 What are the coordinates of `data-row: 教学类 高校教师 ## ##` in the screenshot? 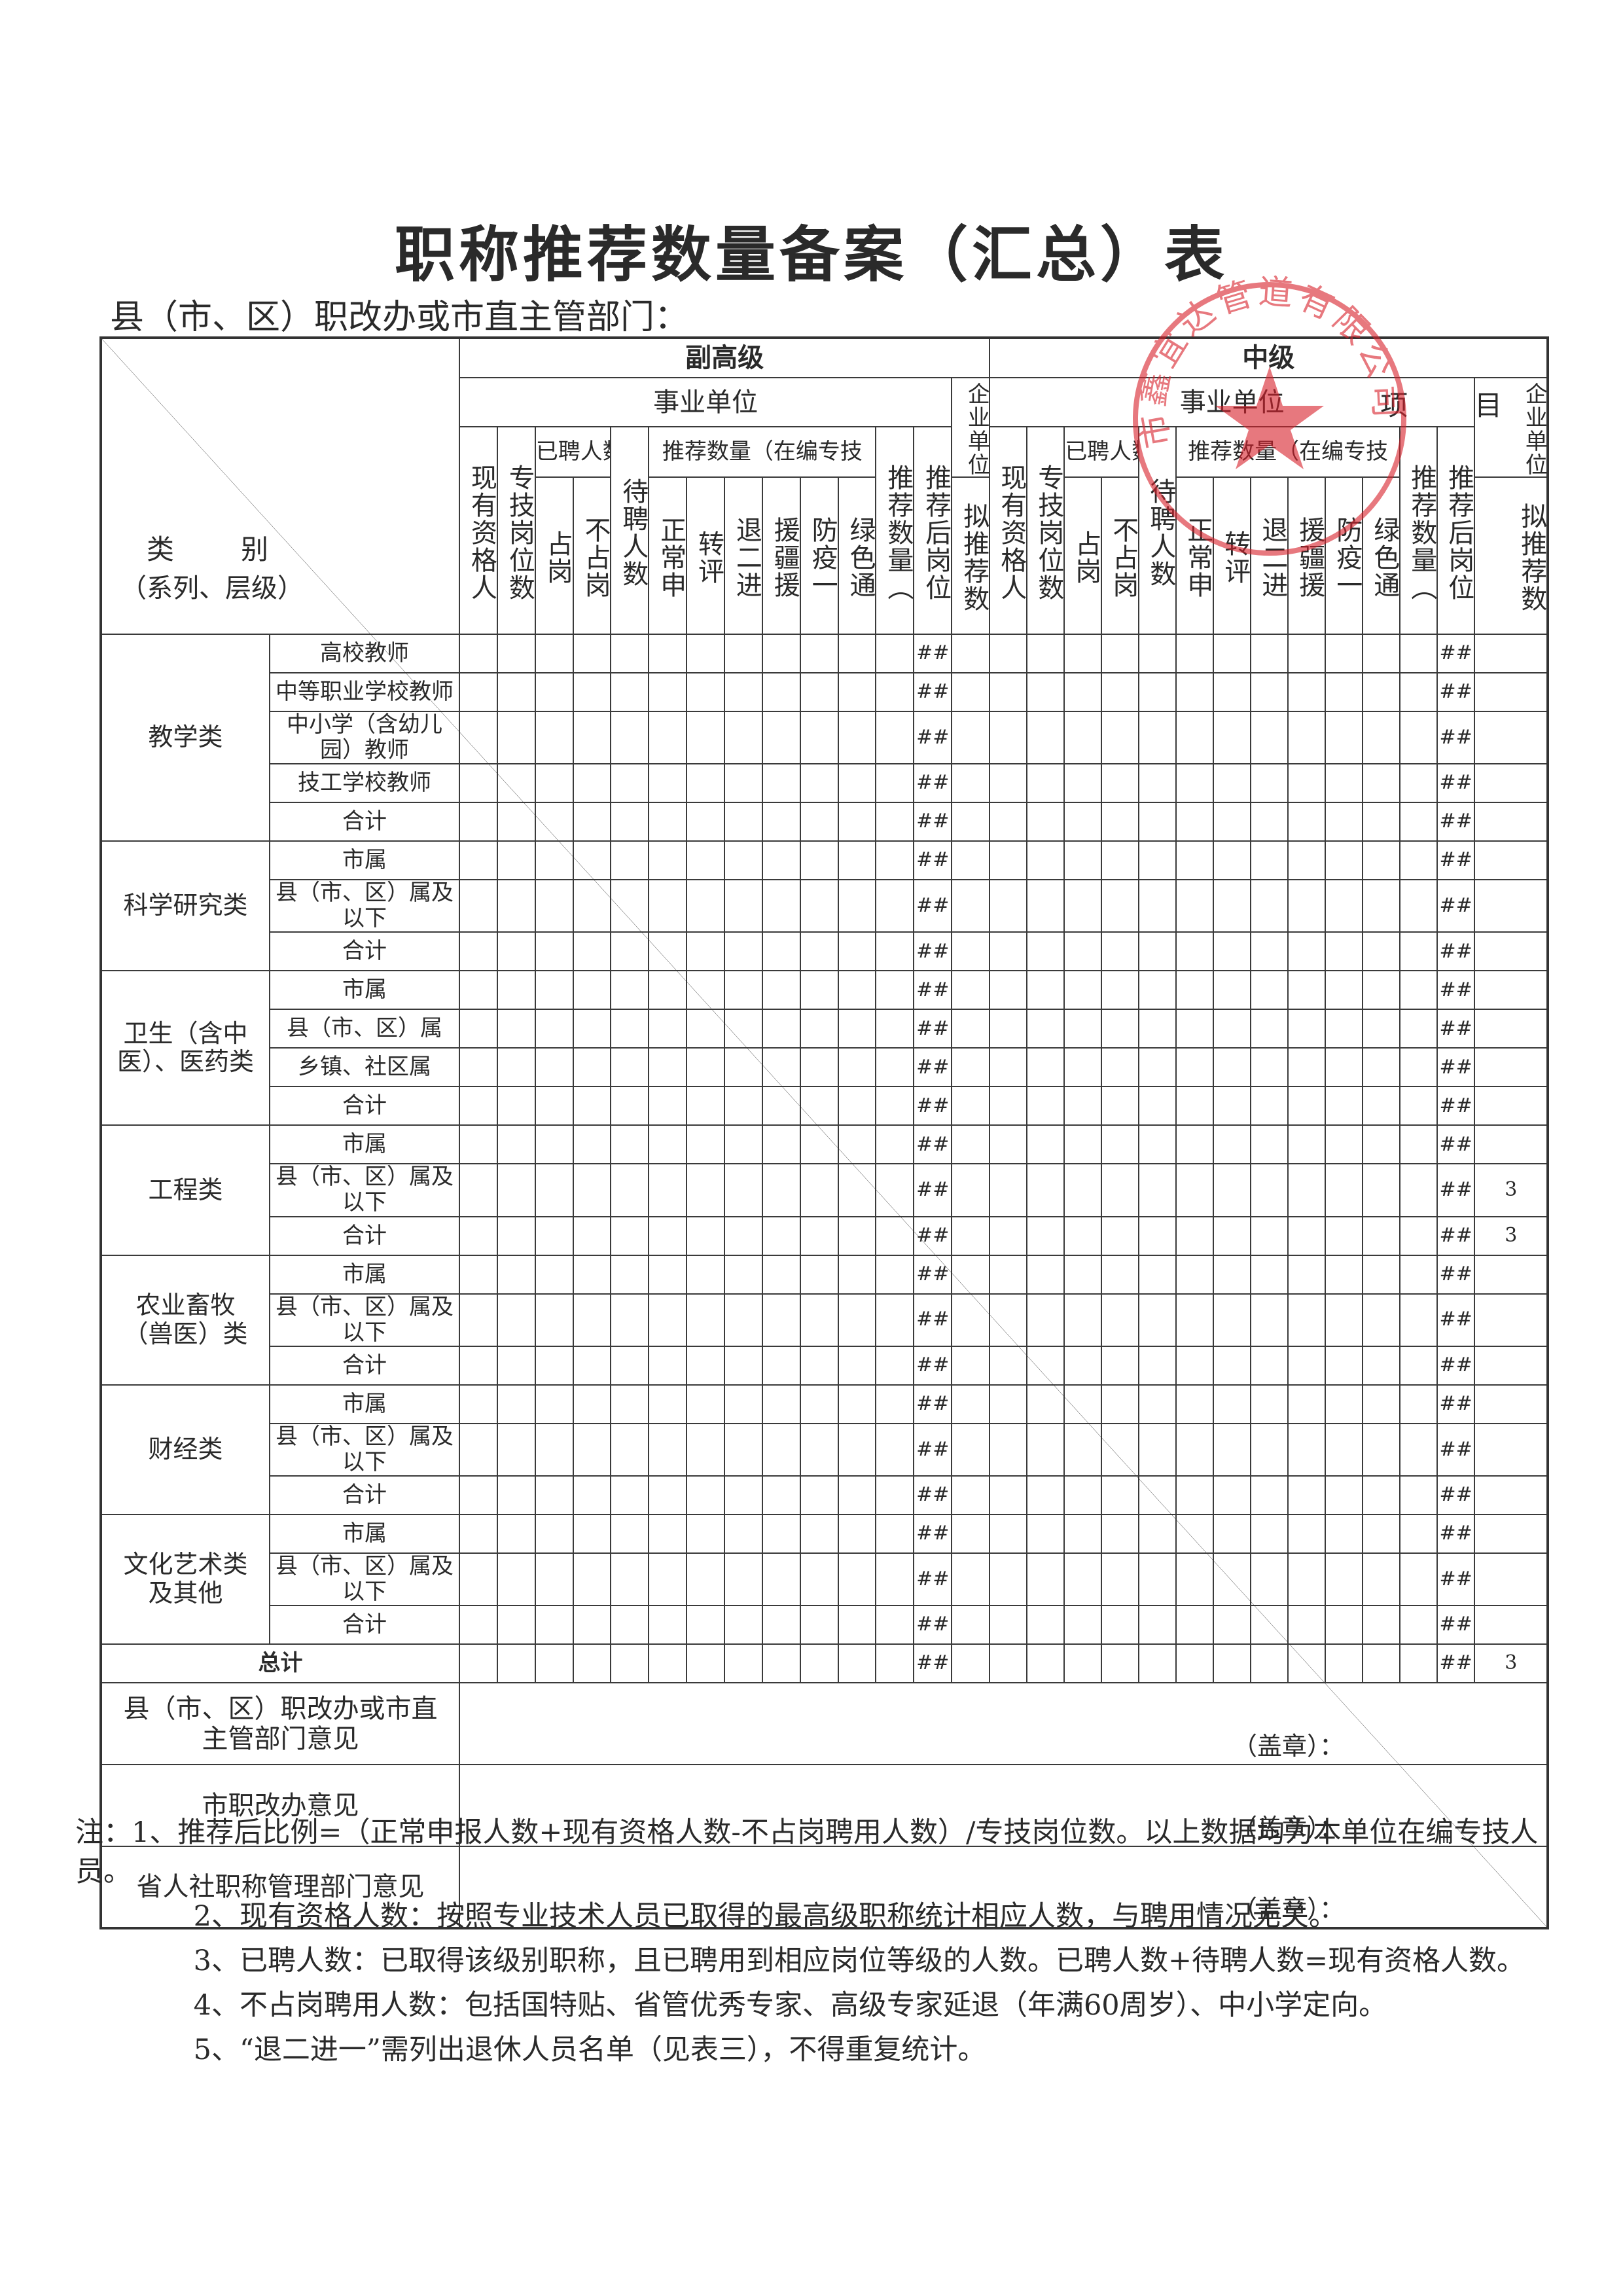 It's located at (825, 737).